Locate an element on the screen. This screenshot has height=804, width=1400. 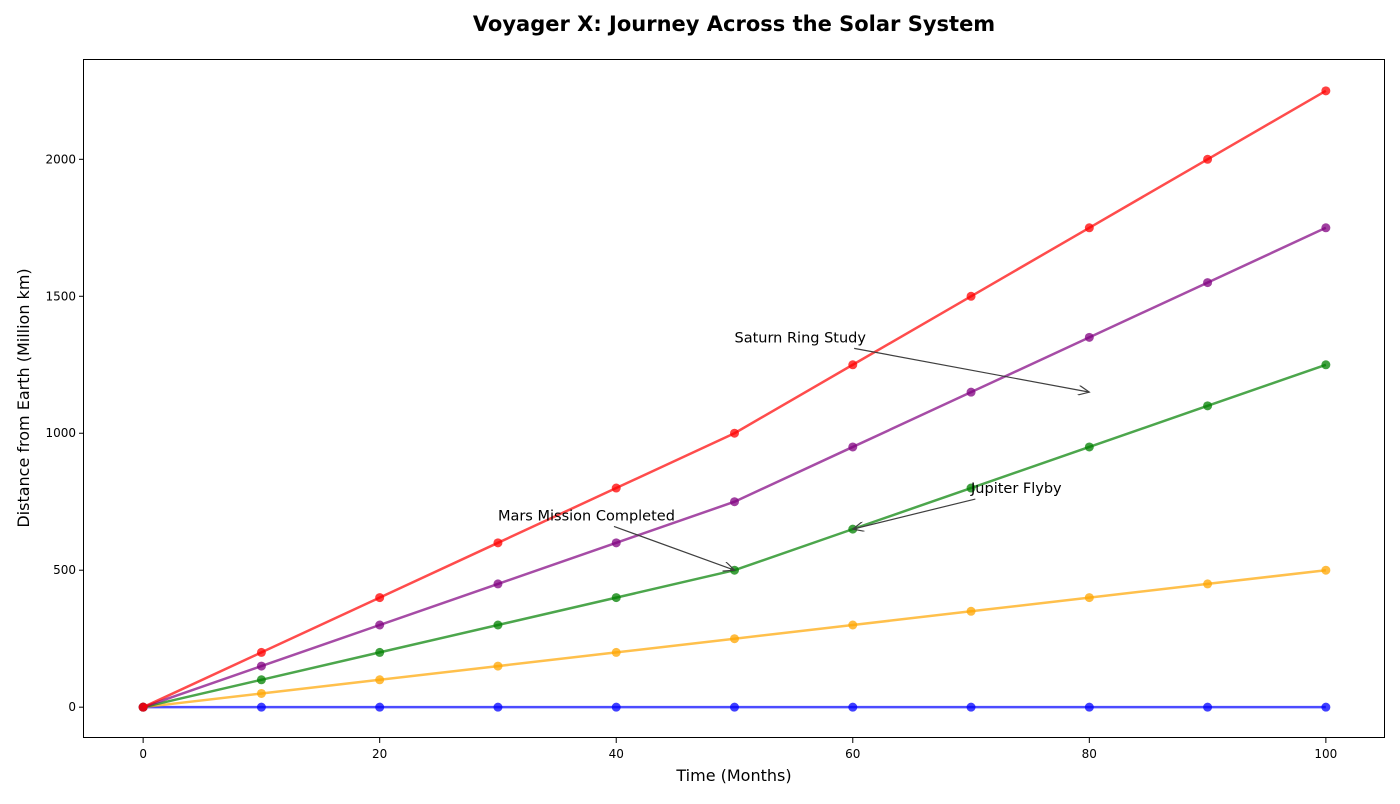
annotation-2: Saturn Ring Study is located at coordinates (912, 361).